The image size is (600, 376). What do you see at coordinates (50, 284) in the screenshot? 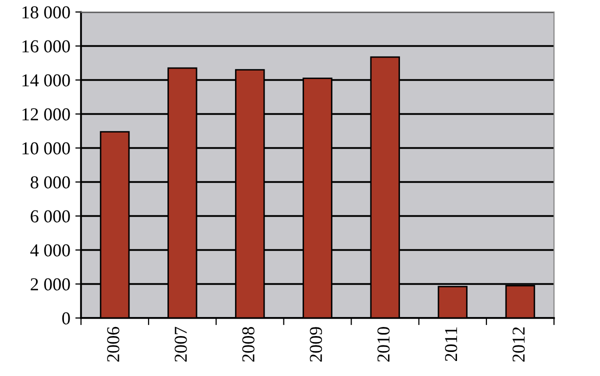
I see `y-tick-label: 2 000` at bounding box center [50, 284].